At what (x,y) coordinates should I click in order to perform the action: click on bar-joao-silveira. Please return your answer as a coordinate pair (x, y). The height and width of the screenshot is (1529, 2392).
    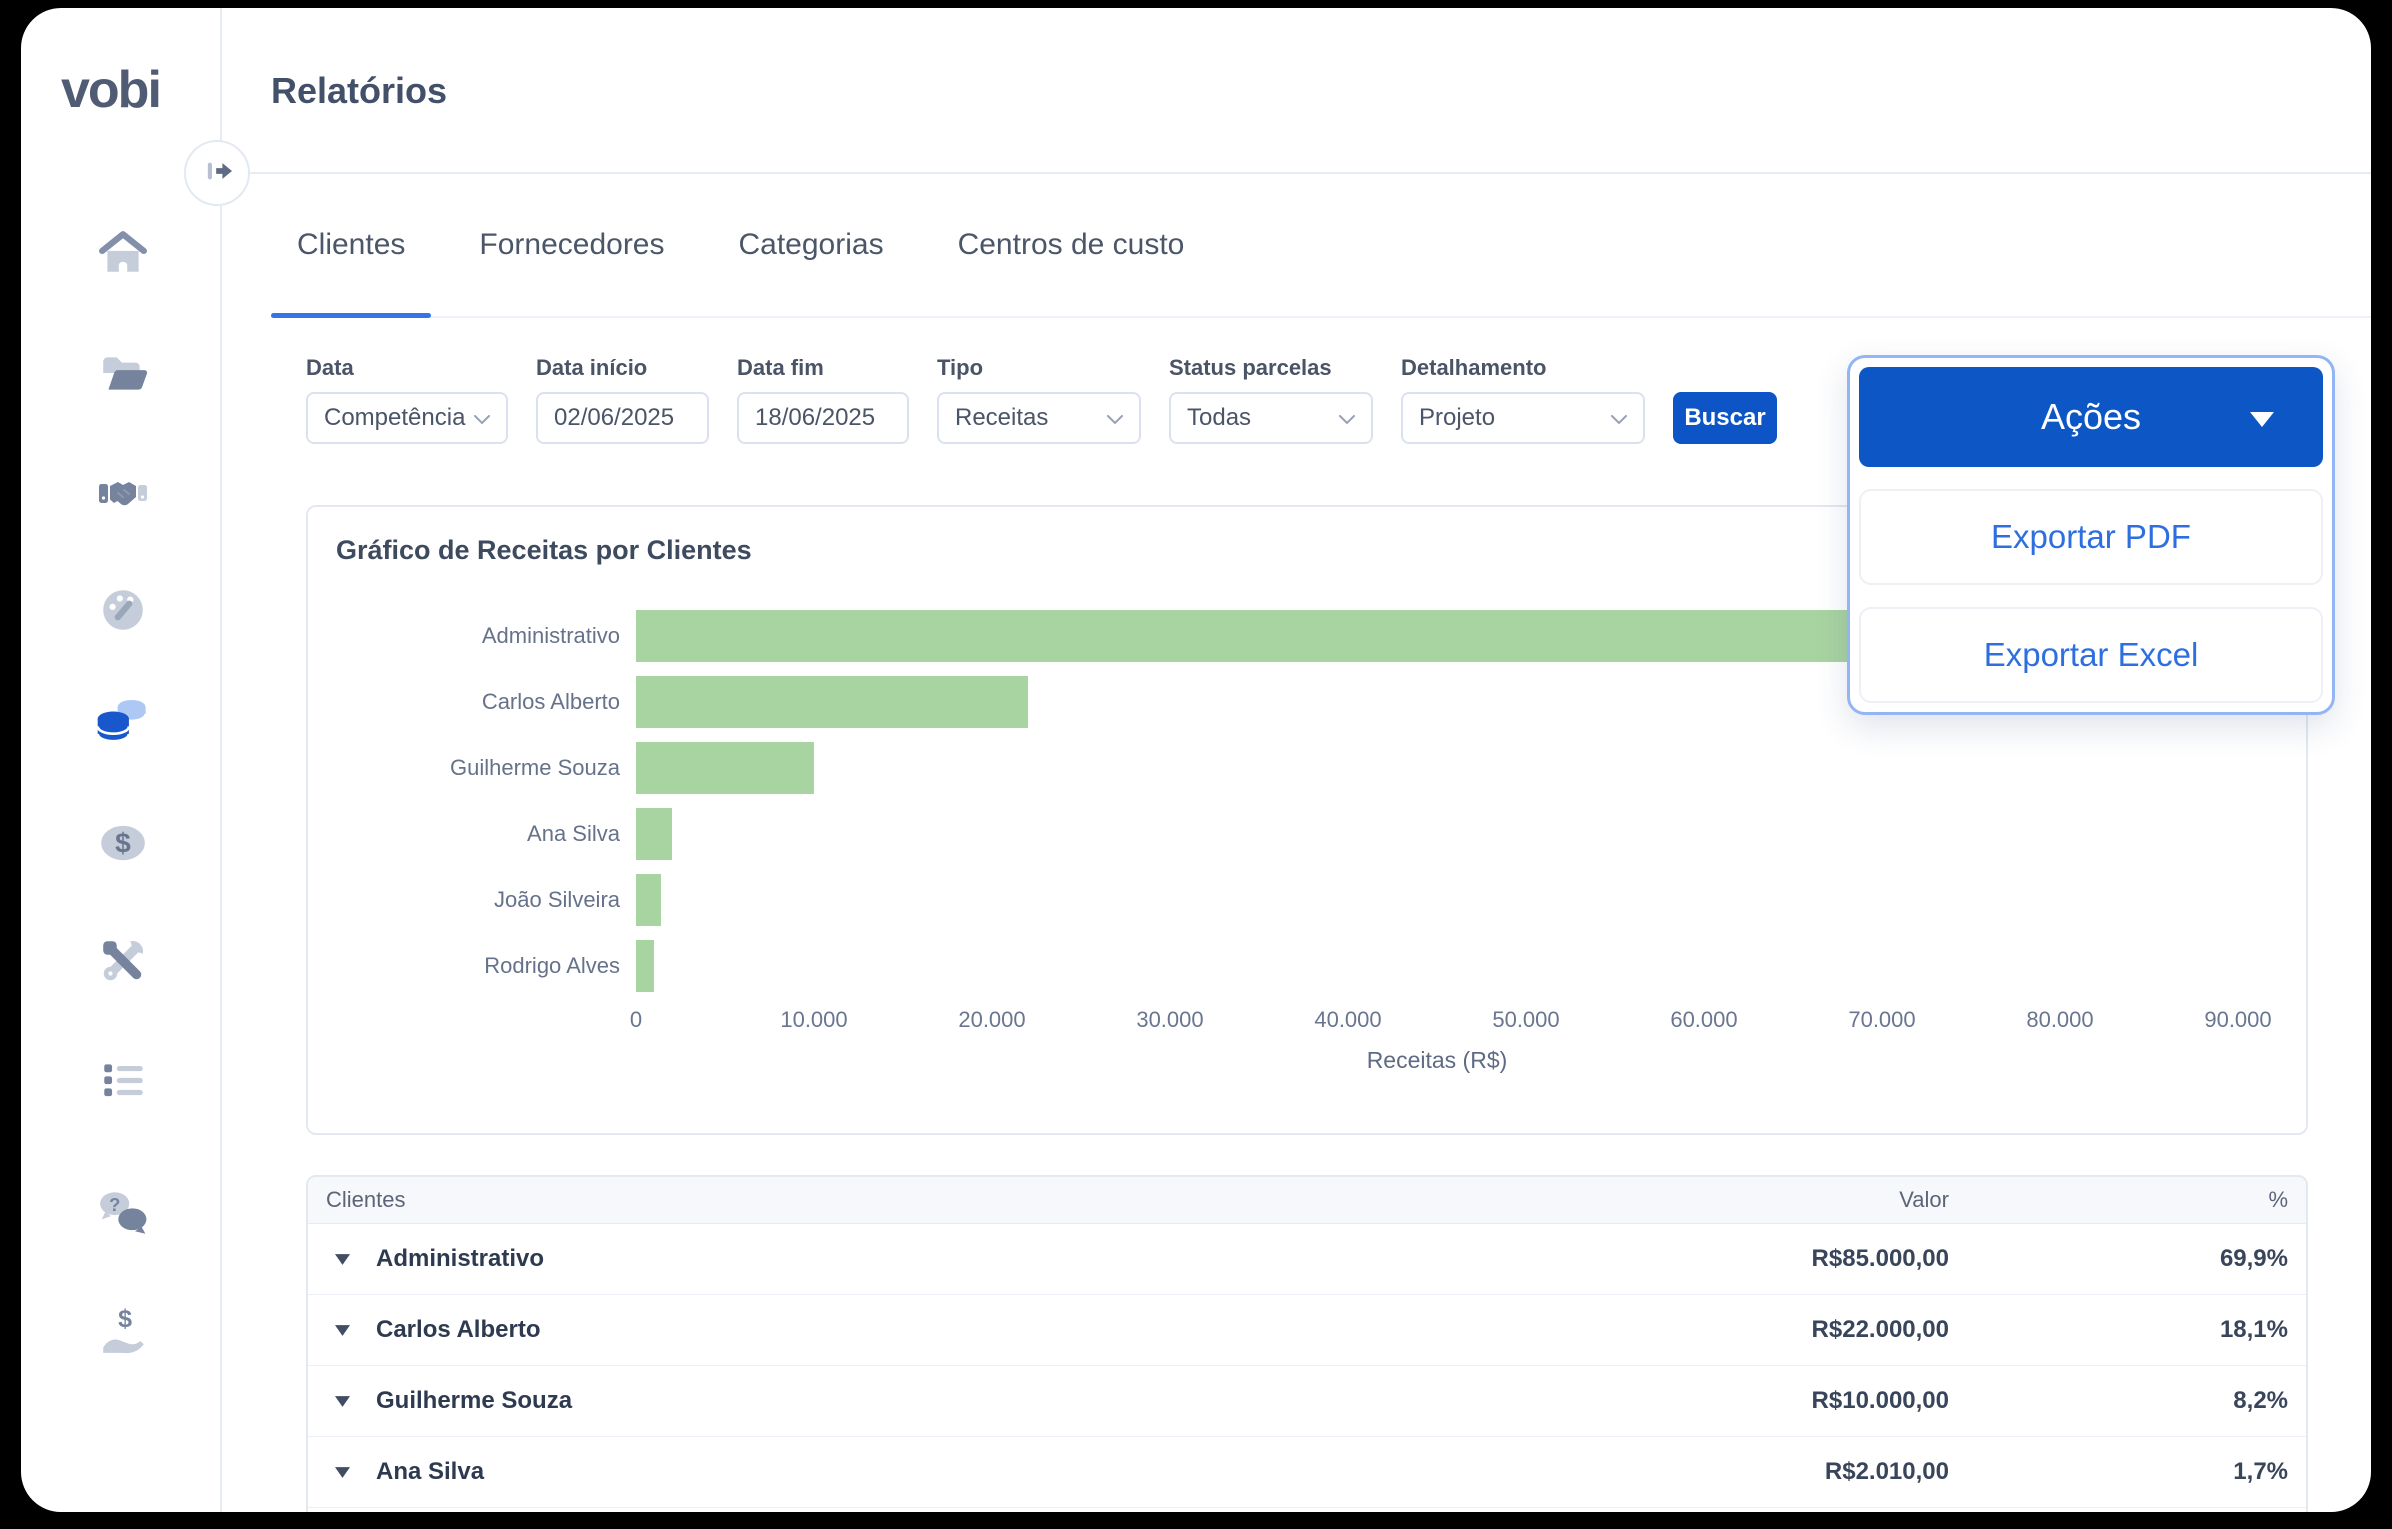
    Looking at the image, I should click on (648, 900).